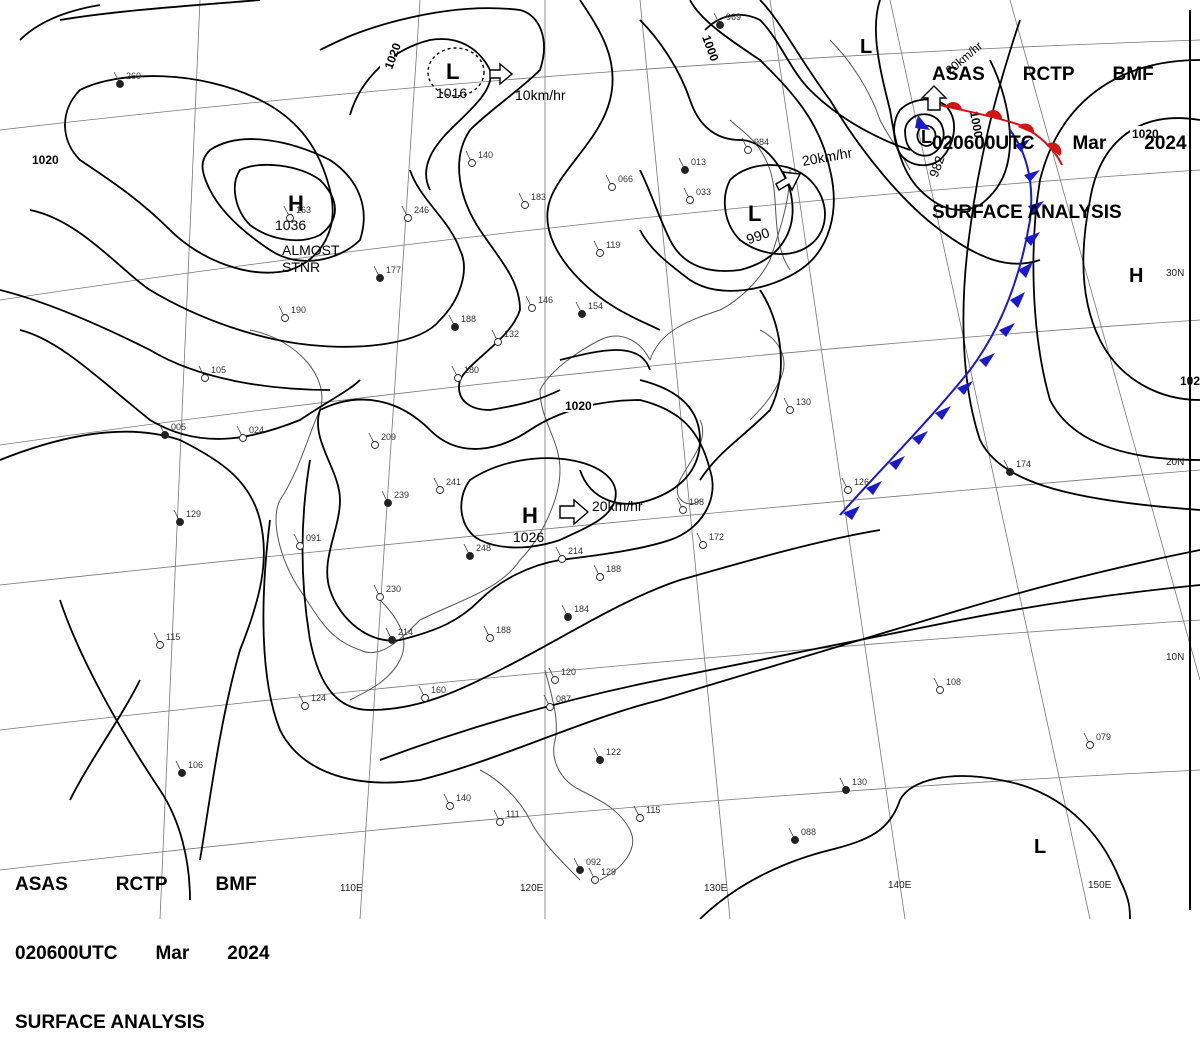 The height and width of the screenshot is (1057, 1200). Describe the element at coordinates (189, 768) in the screenshot. I see `station-plot: 106` at that location.